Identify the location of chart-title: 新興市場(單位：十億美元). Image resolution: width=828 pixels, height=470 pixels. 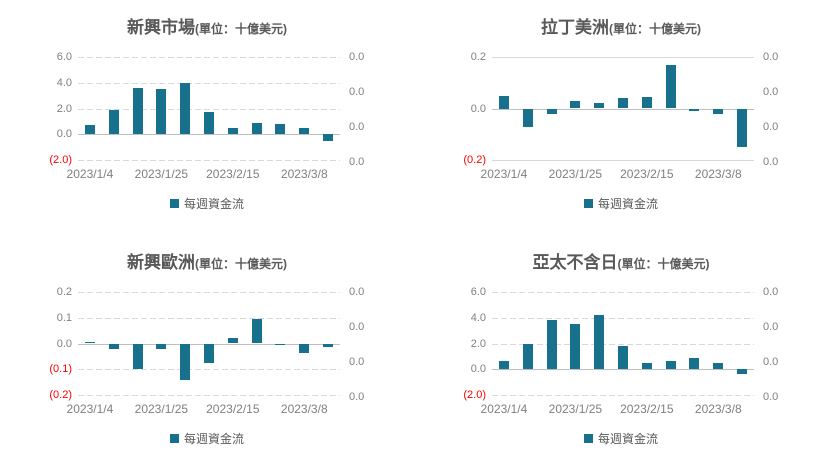
(207, 26).